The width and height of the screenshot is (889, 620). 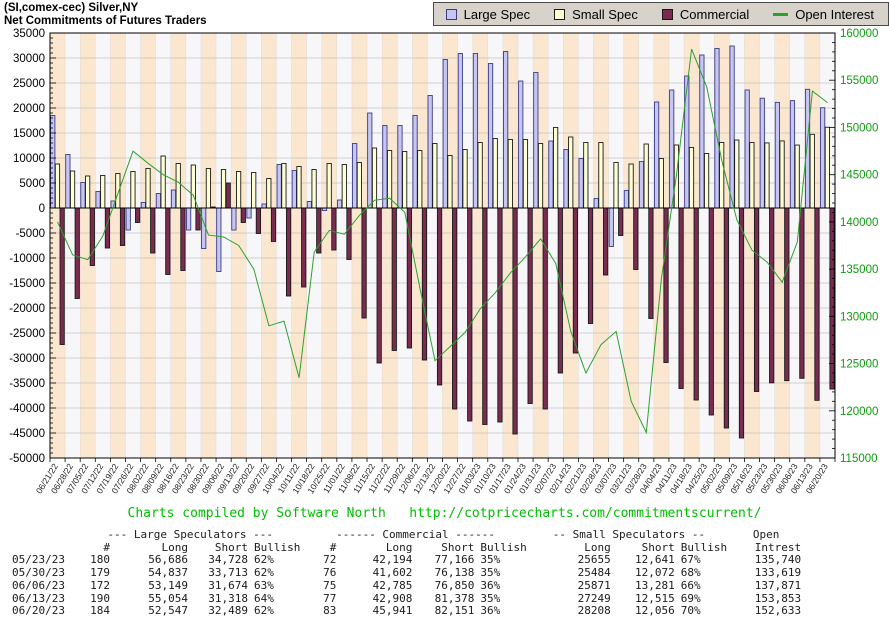 I want to click on table-cell-value: 12,072, so click(x=655, y=573).